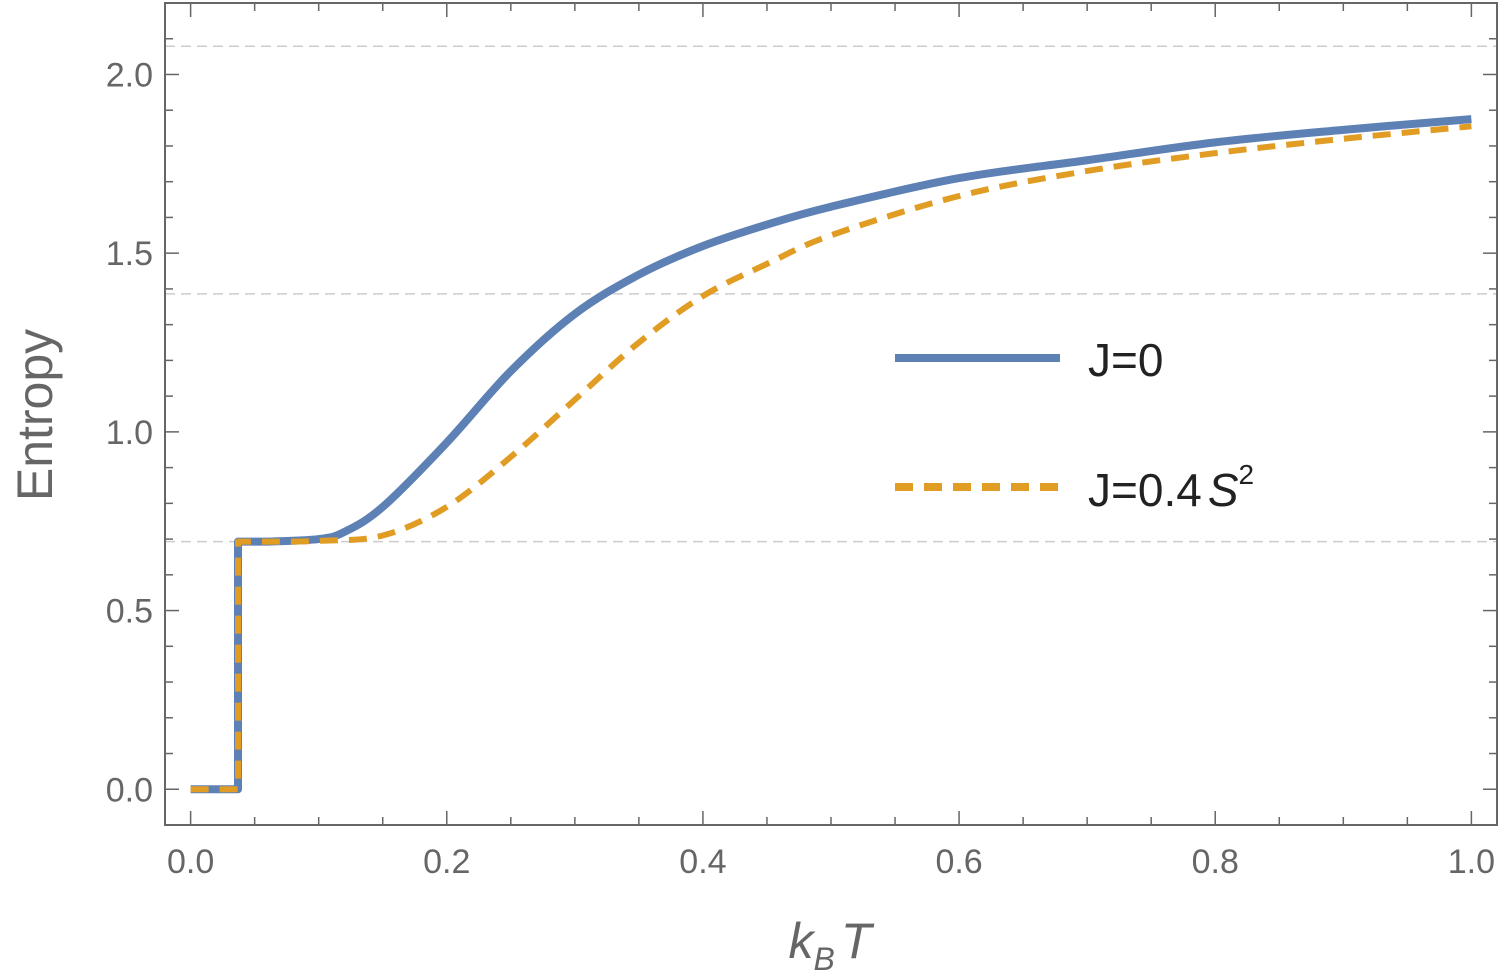  I want to click on x-tick-label-3: 0.6, so click(958, 862).